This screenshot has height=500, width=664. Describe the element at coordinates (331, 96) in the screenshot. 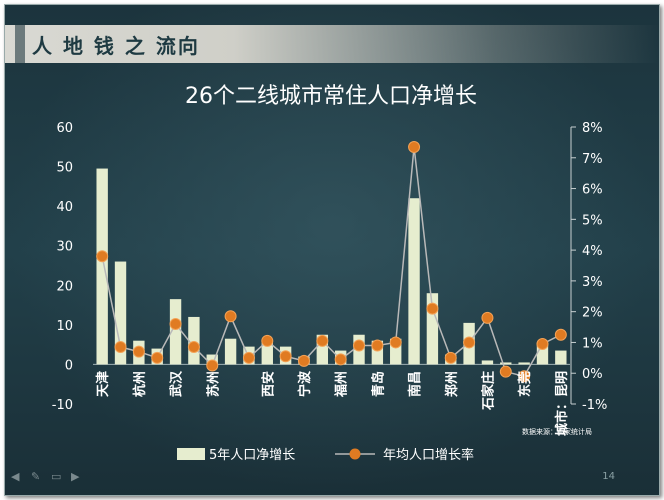

I see `chart-title: 26个二线城市常住人口净增长` at that location.